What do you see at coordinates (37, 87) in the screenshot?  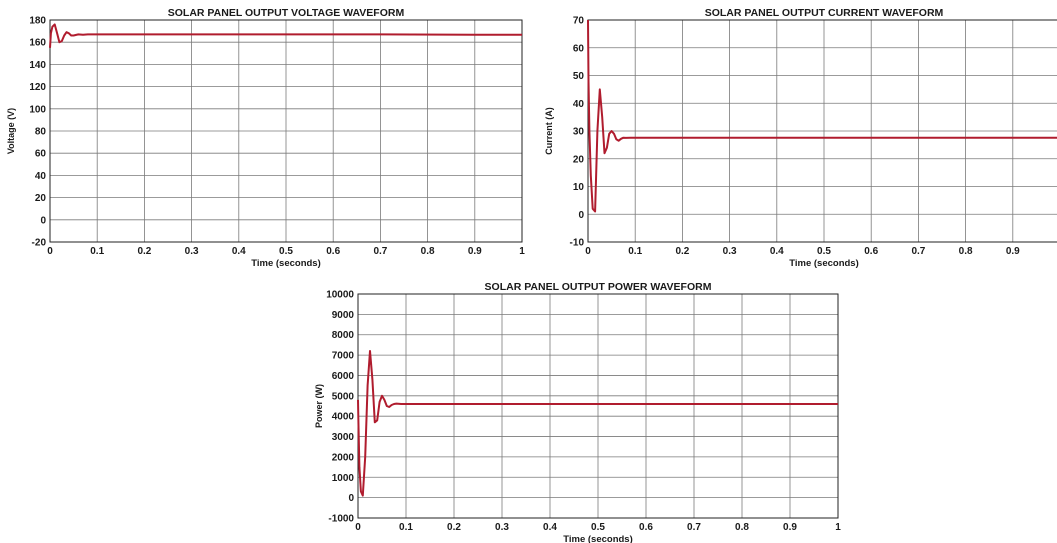 I see `voltage-y-tick-label: 120` at bounding box center [37, 87].